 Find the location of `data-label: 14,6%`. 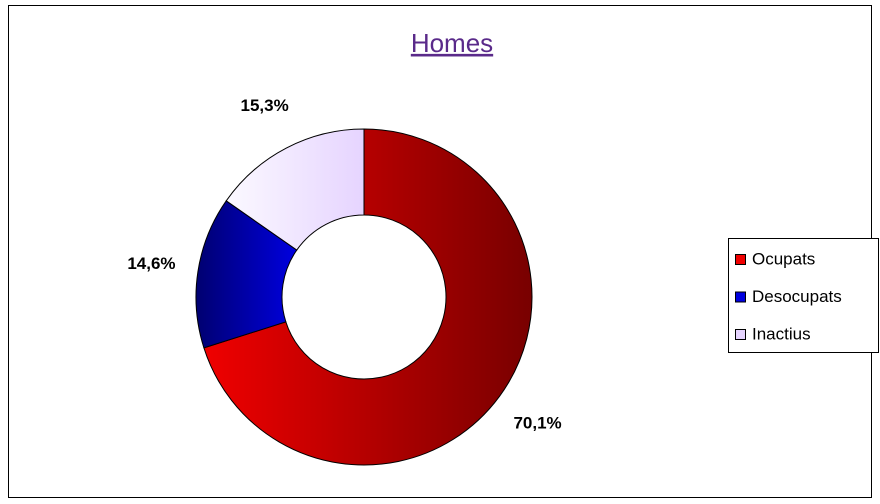

data-label: 14,6% is located at coordinates (151, 263).